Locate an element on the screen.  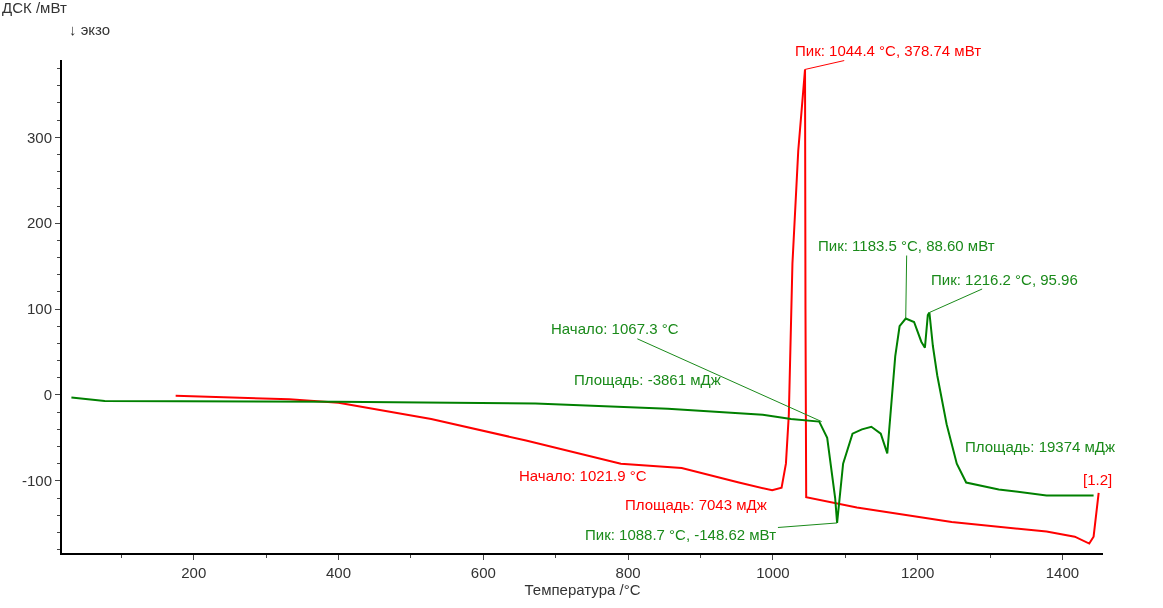
x-tick-label: 600 is located at coordinates (483, 572).